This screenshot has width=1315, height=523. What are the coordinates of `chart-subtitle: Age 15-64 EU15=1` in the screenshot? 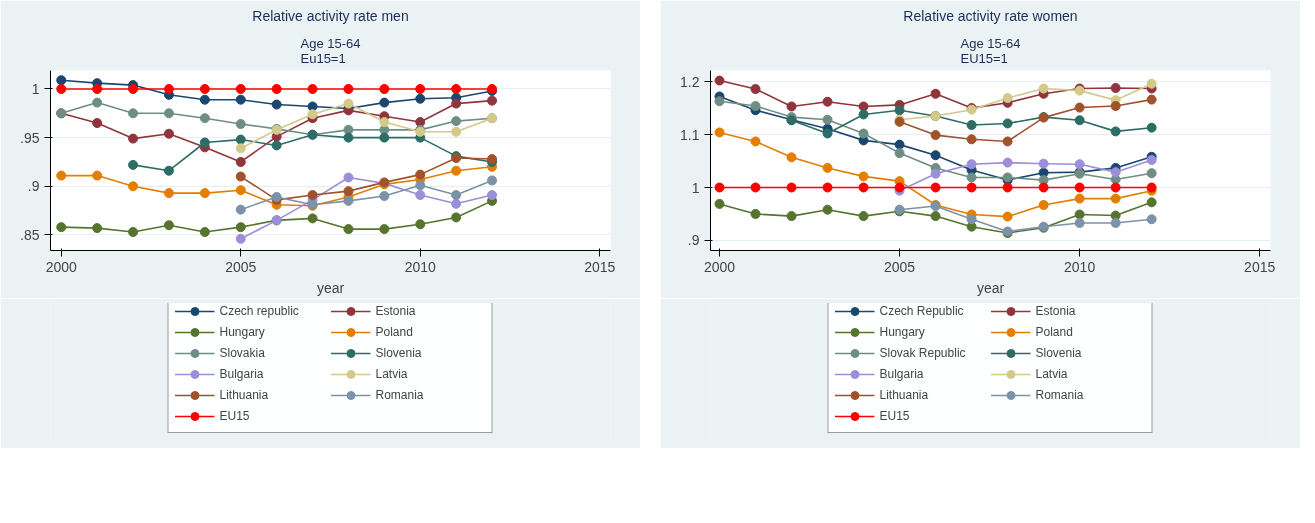 It's located at (990, 50).